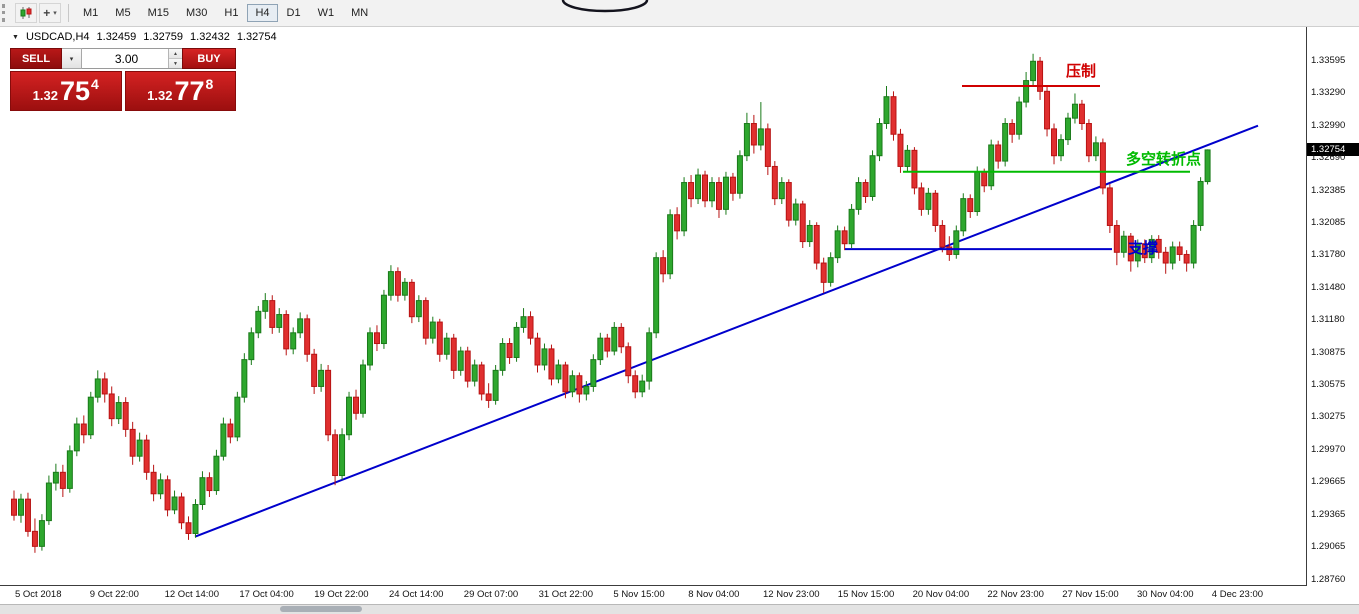  I want to click on time-axis-label: 20 Nov 04:00, so click(941, 594).